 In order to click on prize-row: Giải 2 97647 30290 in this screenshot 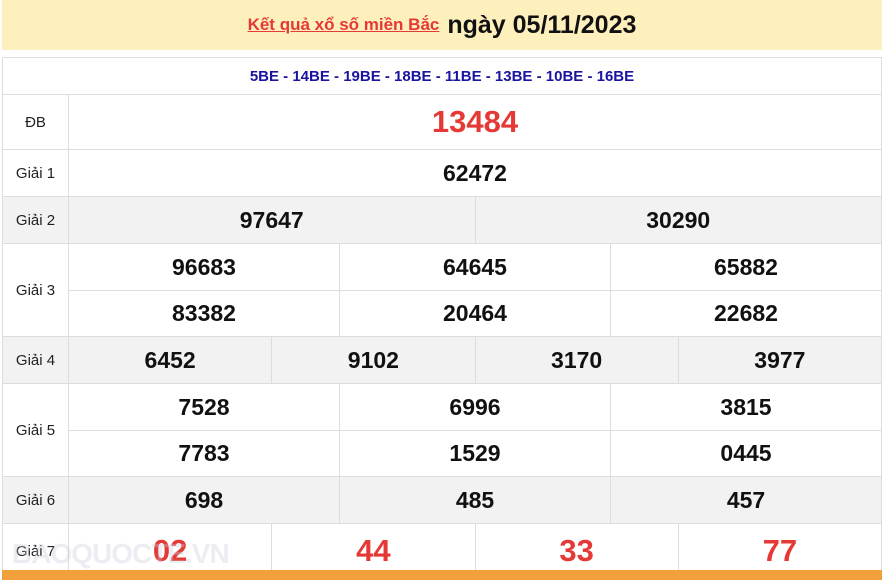, I will do `click(442, 220)`.